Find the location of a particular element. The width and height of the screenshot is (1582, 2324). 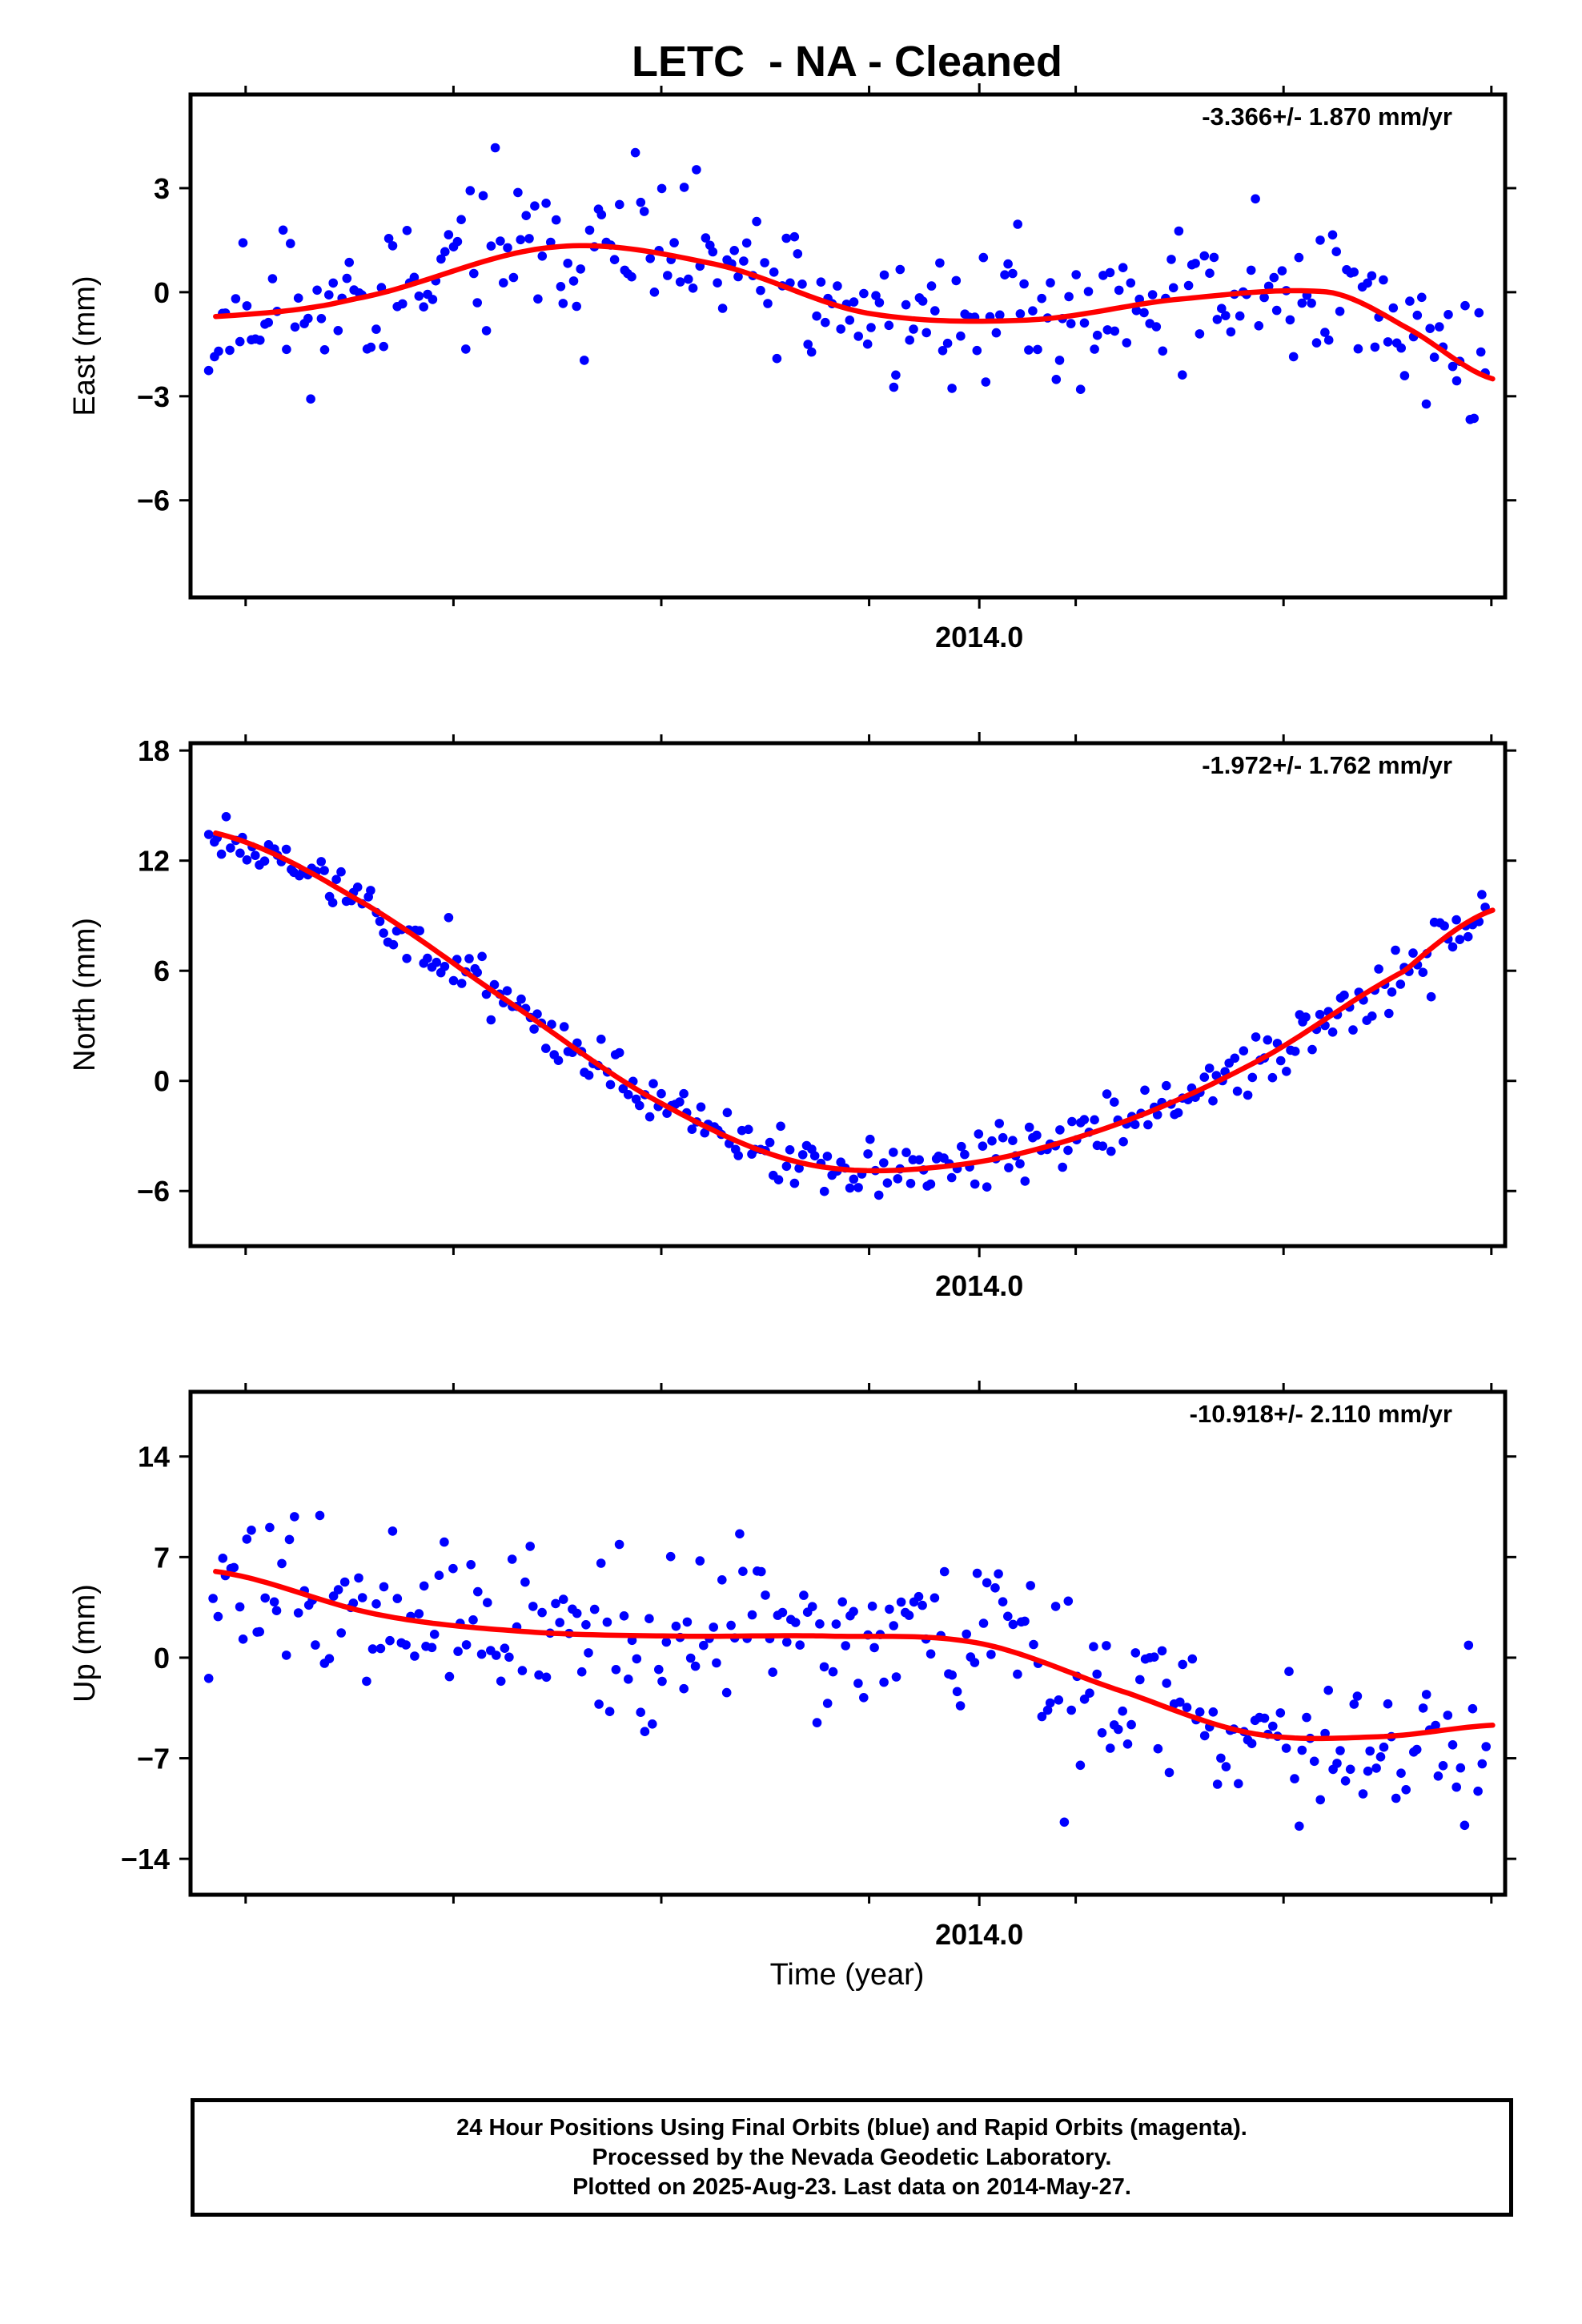

fit-curve is located at coordinates (854, 1002).